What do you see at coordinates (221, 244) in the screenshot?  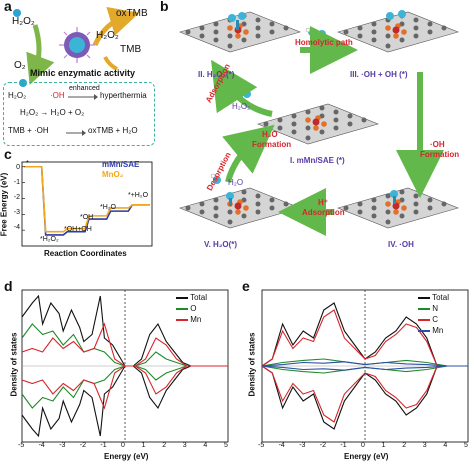 I see `state-5-label: V. H₂O(*)` at bounding box center [221, 244].